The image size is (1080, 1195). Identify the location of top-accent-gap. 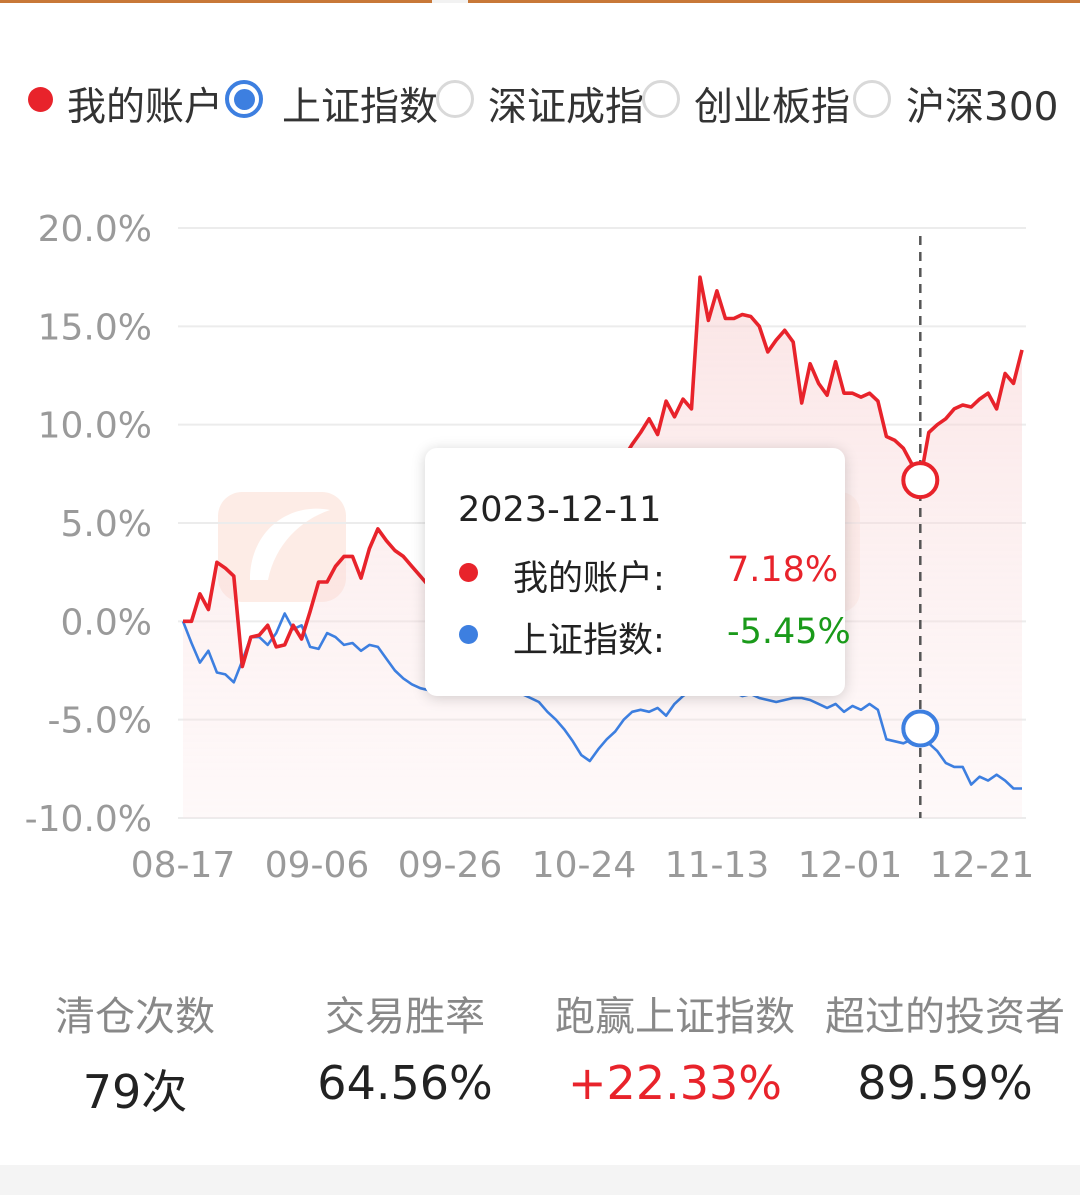
(450, 1).